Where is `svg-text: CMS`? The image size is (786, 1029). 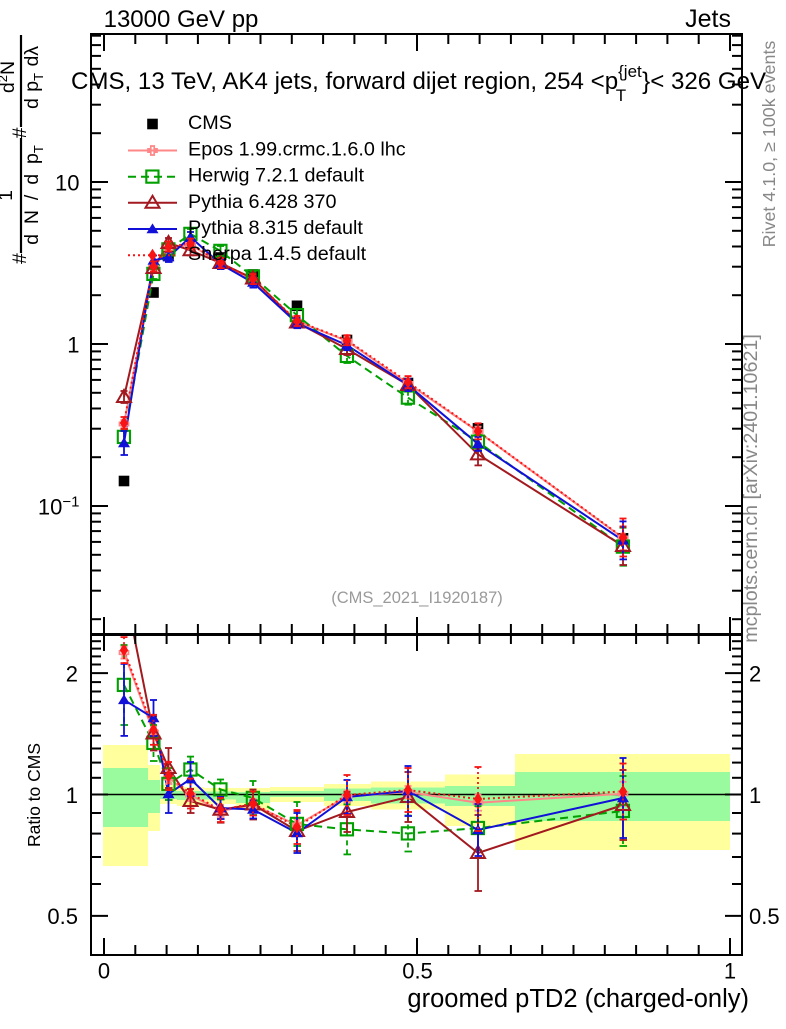 svg-text: CMS is located at coordinates (210, 123).